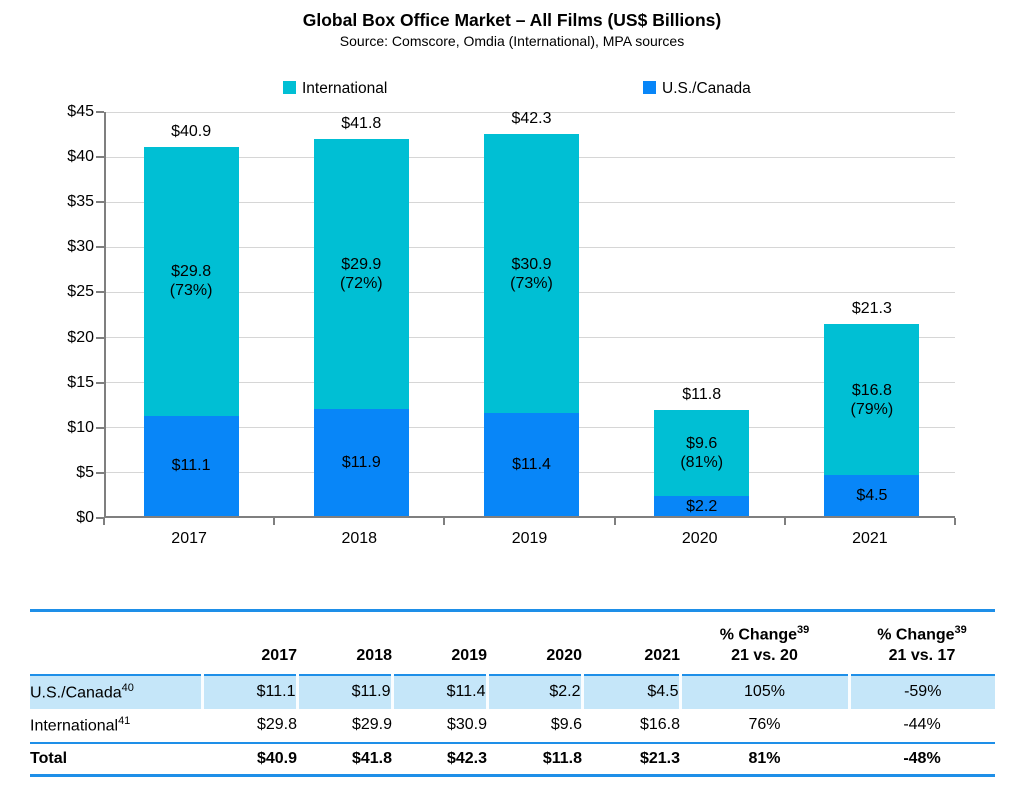 The width and height of the screenshot is (1024, 785). I want to click on legend-swatch-us-canada-icon, so click(649, 87).